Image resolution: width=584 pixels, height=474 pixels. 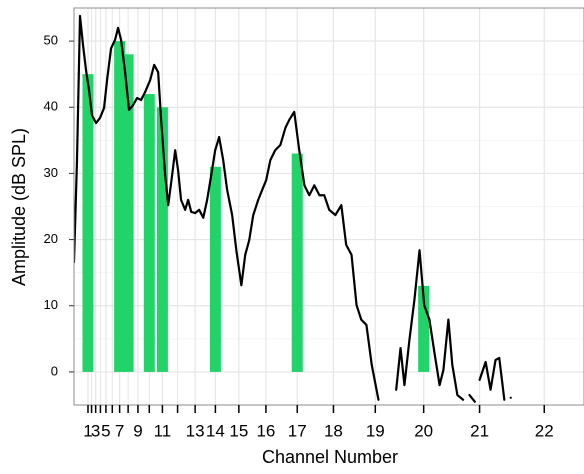 What do you see at coordinates (333, 430) in the screenshot?
I see `x-tick-label: 18` at bounding box center [333, 430].